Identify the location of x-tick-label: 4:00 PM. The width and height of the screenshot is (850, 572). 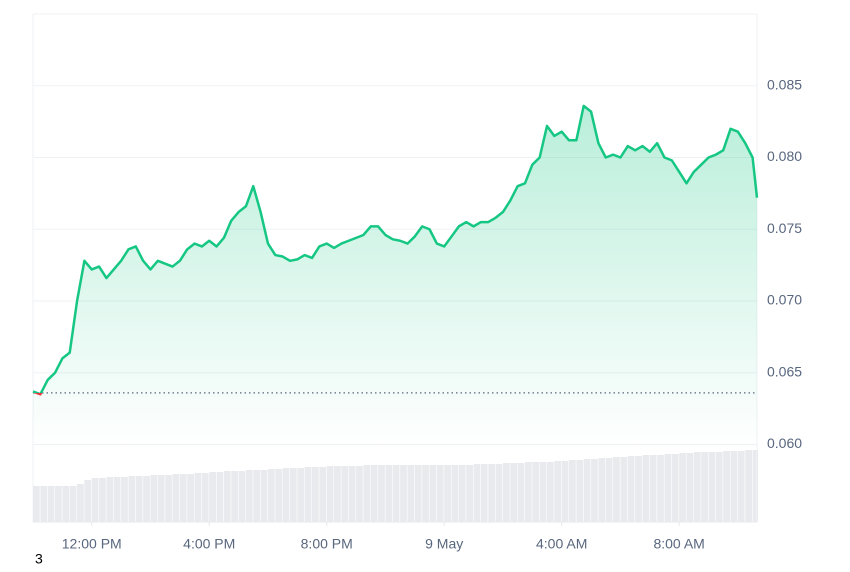
(209, 544).